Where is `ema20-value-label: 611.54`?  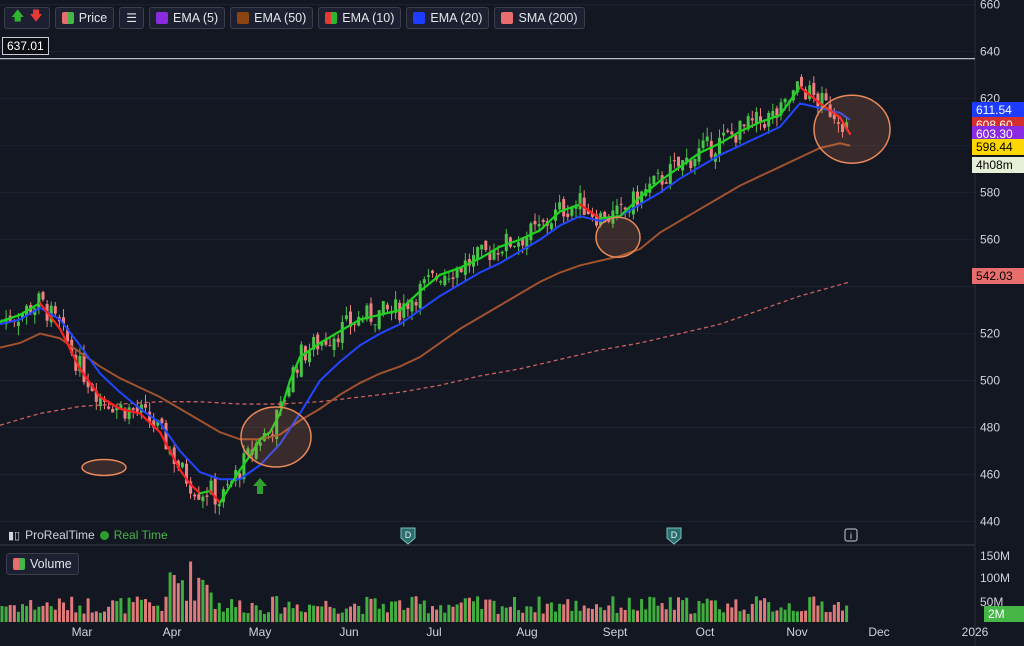 ema20-value-label: 611.54 is located at coordinates (998, 110).